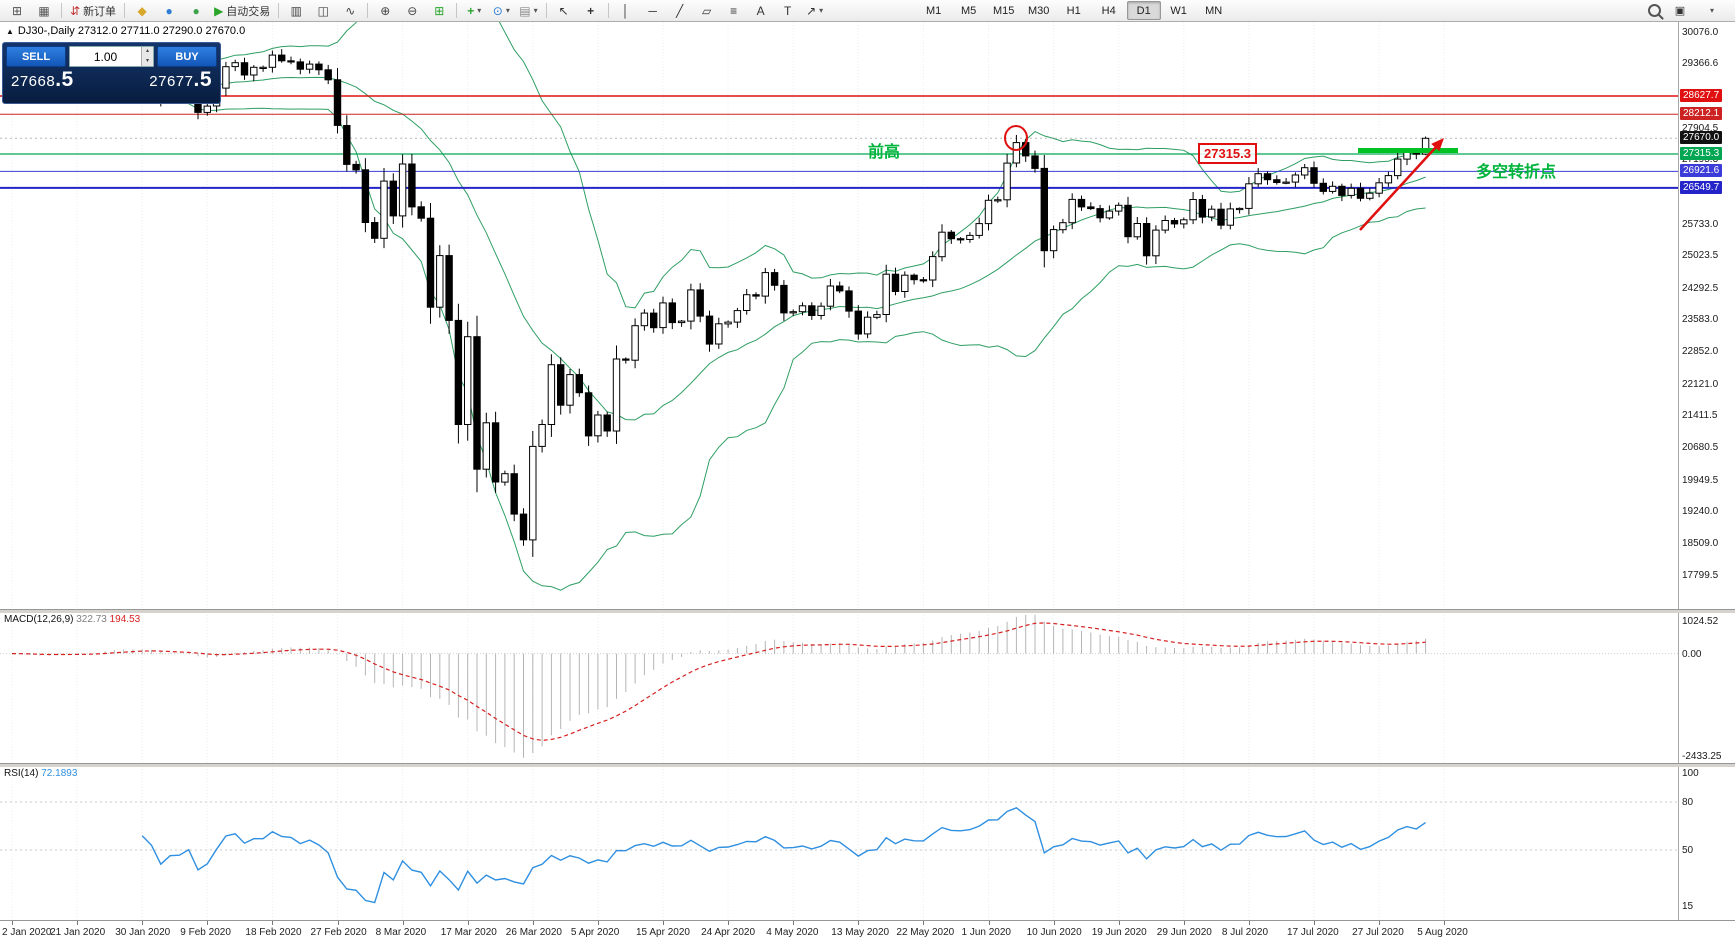  I want to click on timeframe-m30: M30, so click(1038, 10).